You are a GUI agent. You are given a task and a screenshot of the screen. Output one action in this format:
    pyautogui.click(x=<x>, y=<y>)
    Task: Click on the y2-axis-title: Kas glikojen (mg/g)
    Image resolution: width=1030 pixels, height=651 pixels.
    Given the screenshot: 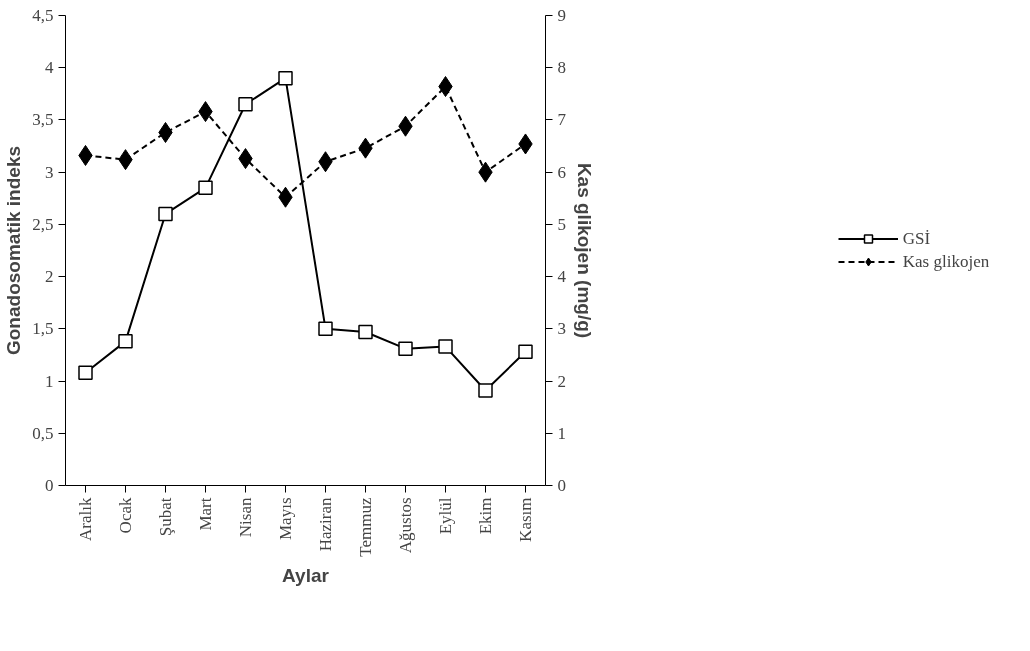 What is the action you would take?
    pyautogui.click(x=584, y=250)
    